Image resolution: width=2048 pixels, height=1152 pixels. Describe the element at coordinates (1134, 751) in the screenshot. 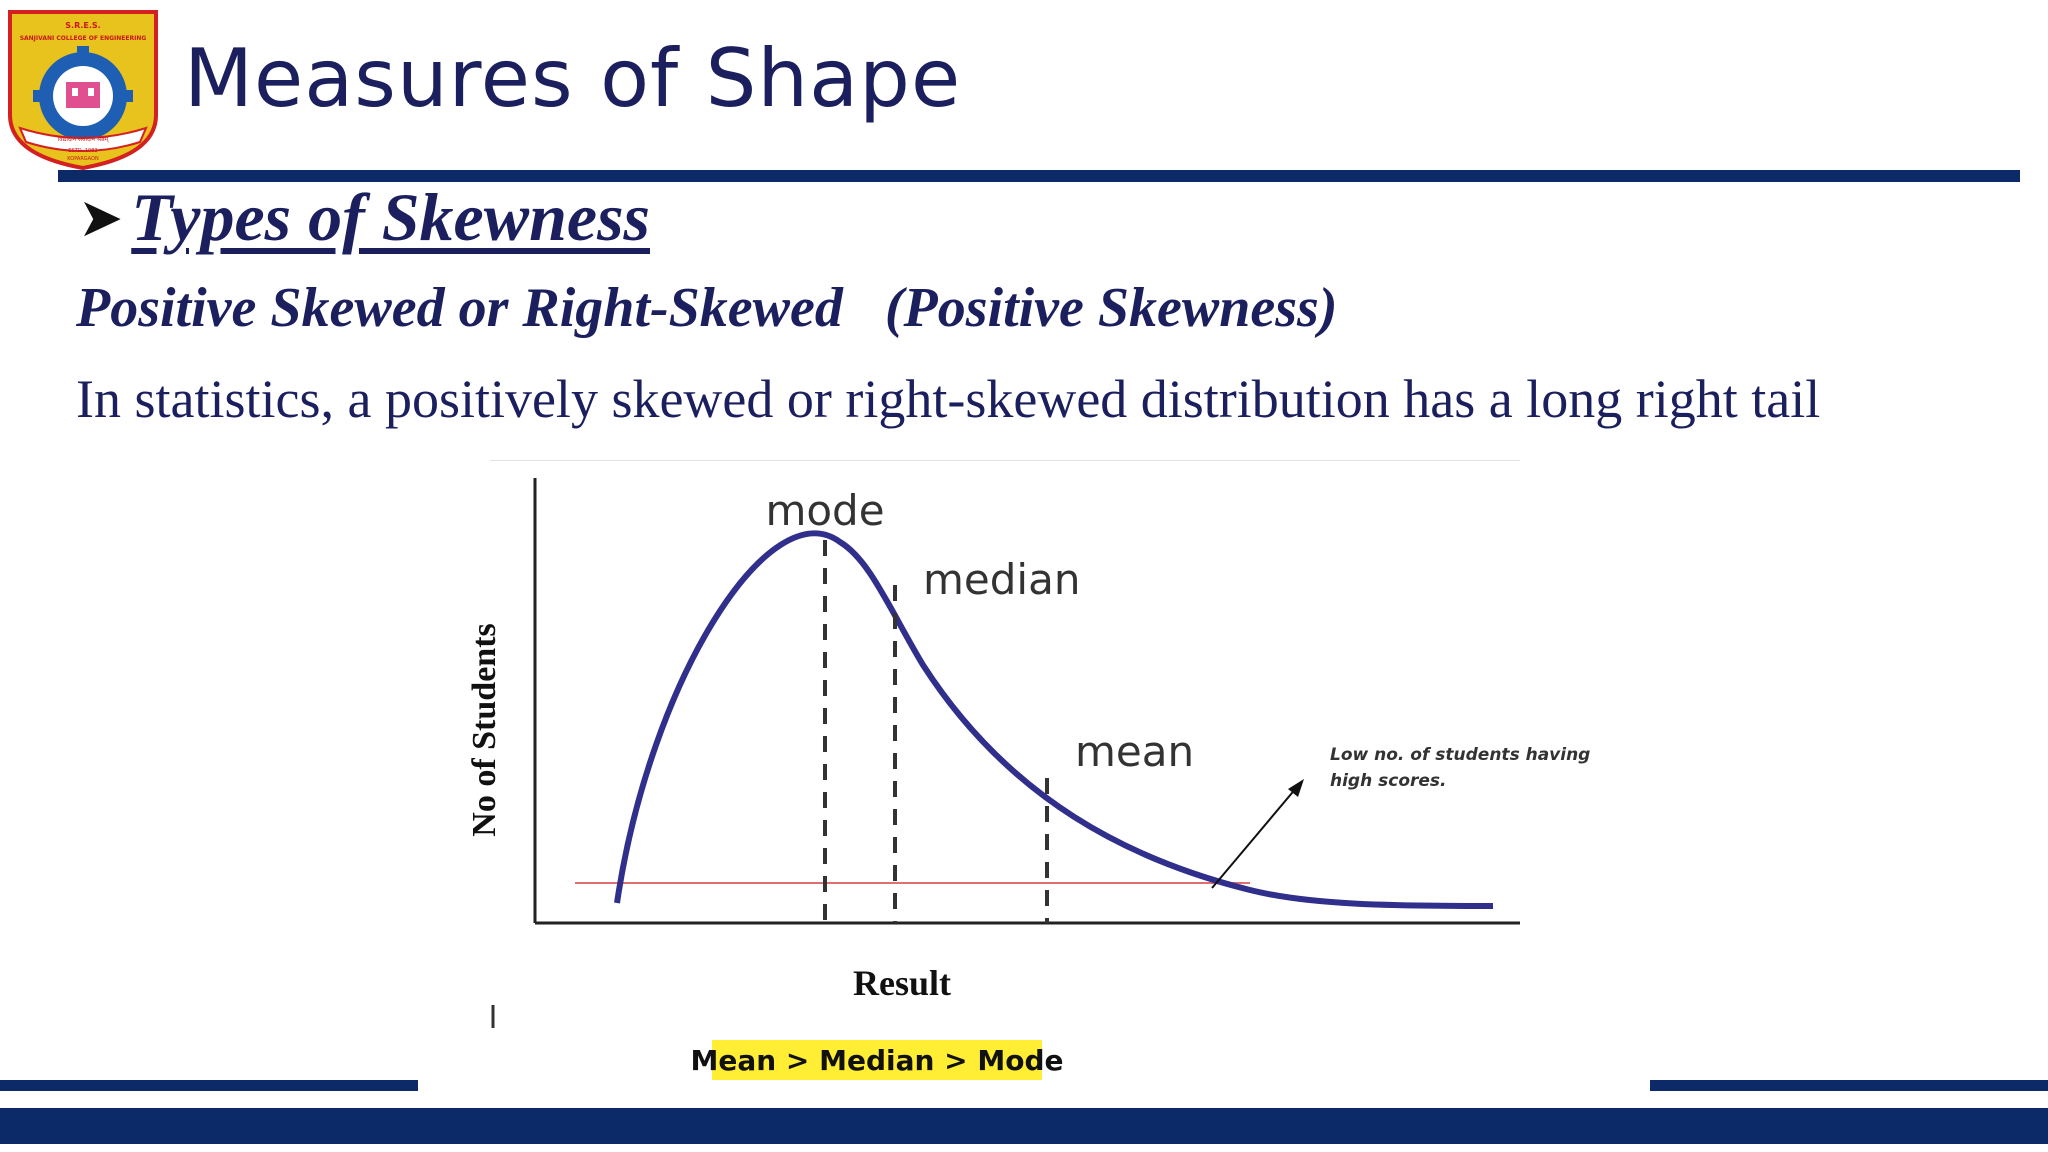

I see `mean-label: mean` at that location.